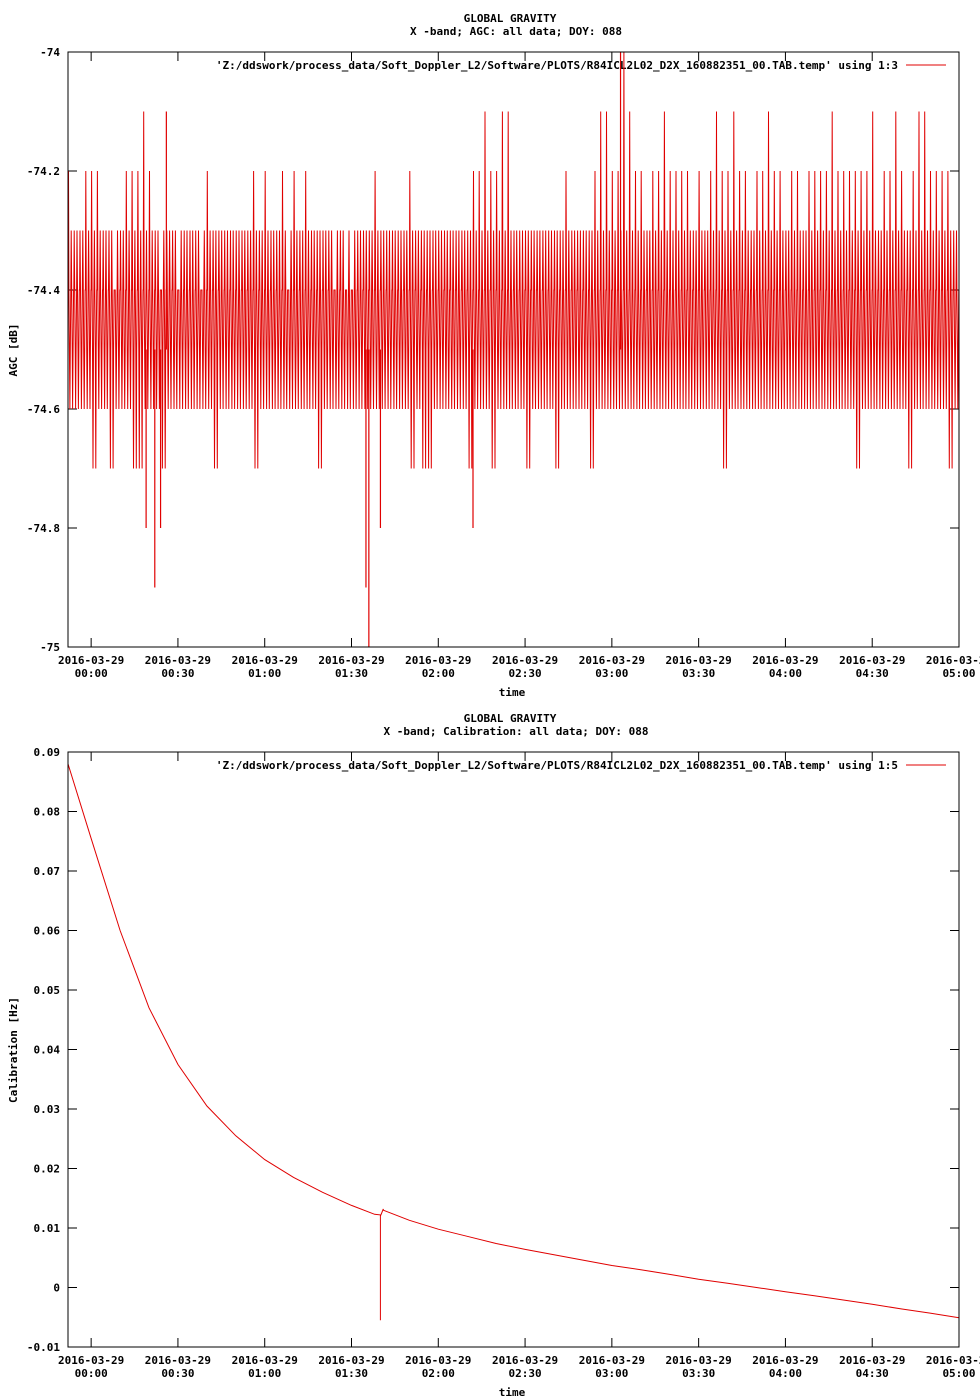 The image size is (980, 1400). What do you see at coordinates (516, 731) in the screenshot?
I see `chart-subtitle: X -band; Calibration: all data; DOY: 088` at bounding box center [516, 731].